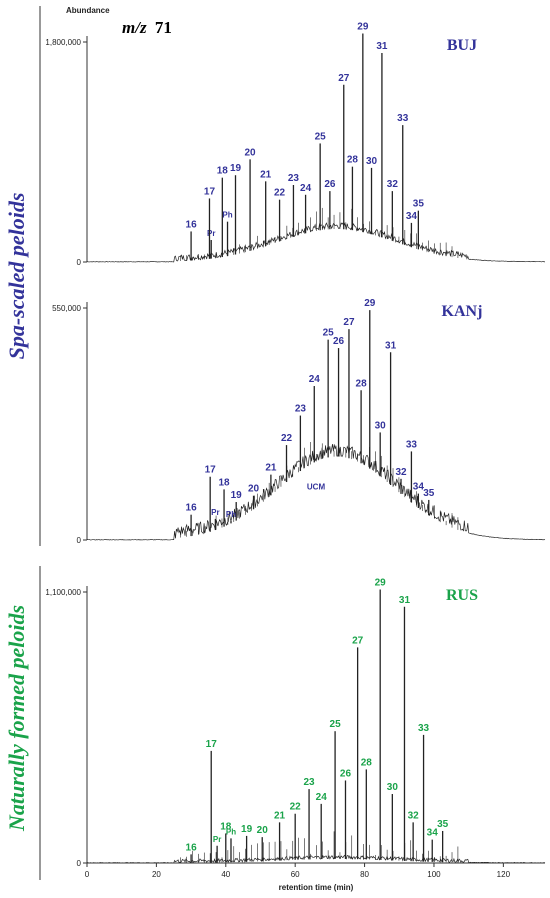  I want to click on y-tick-label: 1,100,000, so click(63, 592).